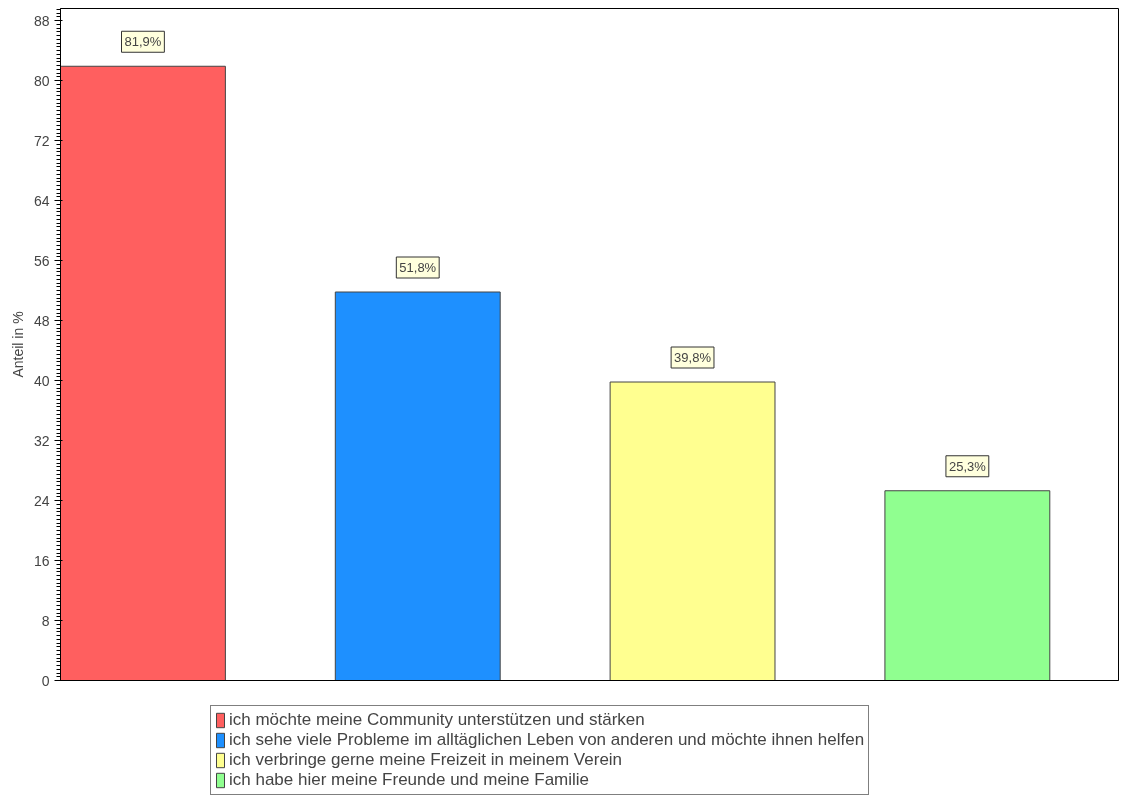  I want to click on data-label: 39,8%, so click(693, 357).